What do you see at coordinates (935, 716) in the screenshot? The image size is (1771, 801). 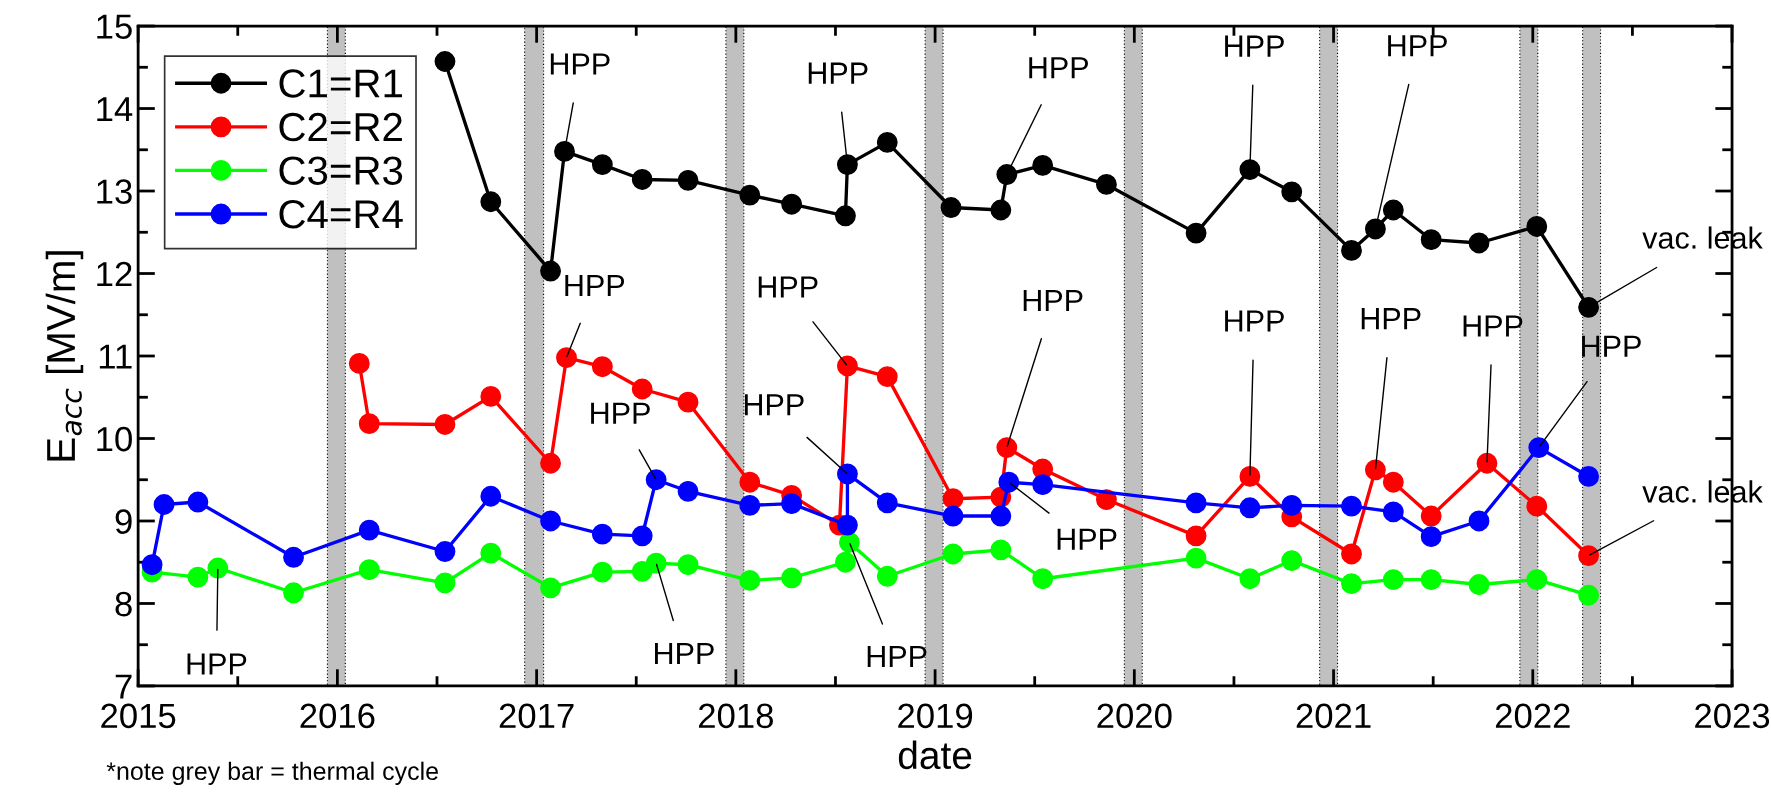 I see `x-tick-label: 2019` at bounding box center [935, 716].